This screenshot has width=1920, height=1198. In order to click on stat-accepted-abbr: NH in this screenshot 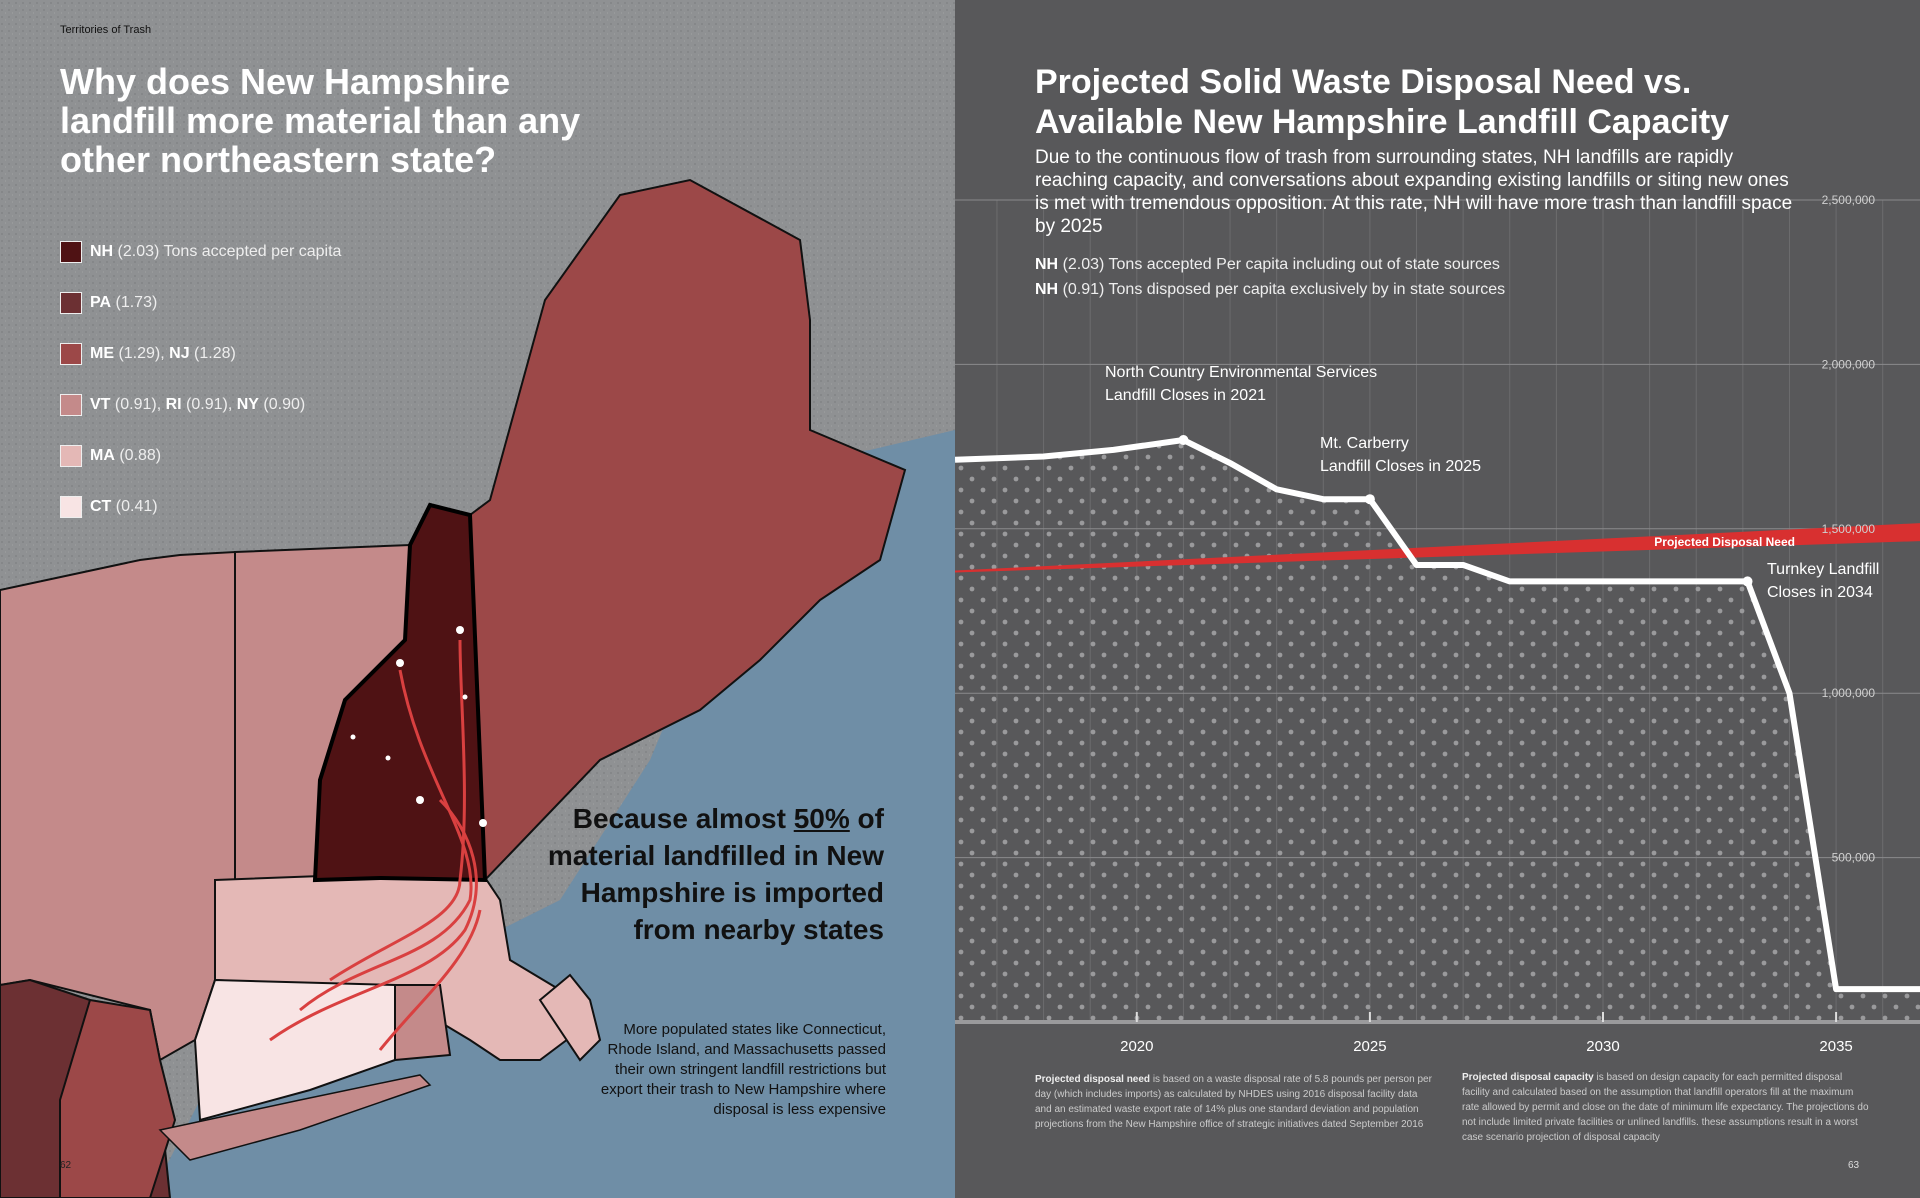, I will do `click(1047, 264)`.